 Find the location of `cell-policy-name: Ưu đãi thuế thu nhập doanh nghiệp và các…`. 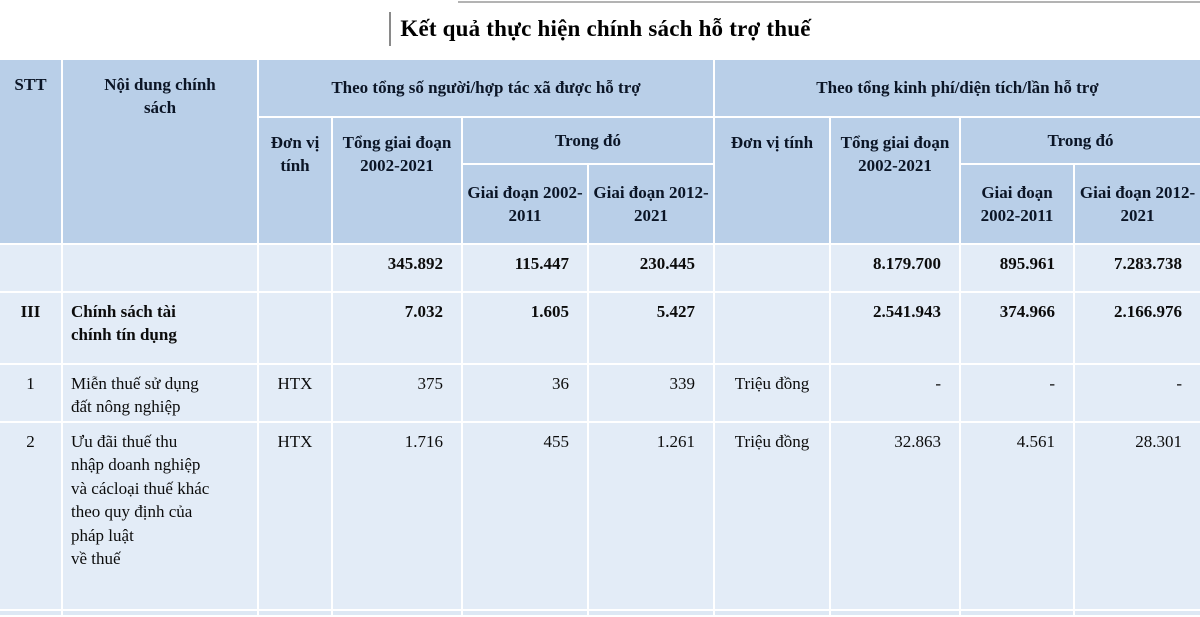

cell-policy-name: Ưu đãi thuế thu nhập doanh nghiệp và các… is located at coordinates (160, 515).